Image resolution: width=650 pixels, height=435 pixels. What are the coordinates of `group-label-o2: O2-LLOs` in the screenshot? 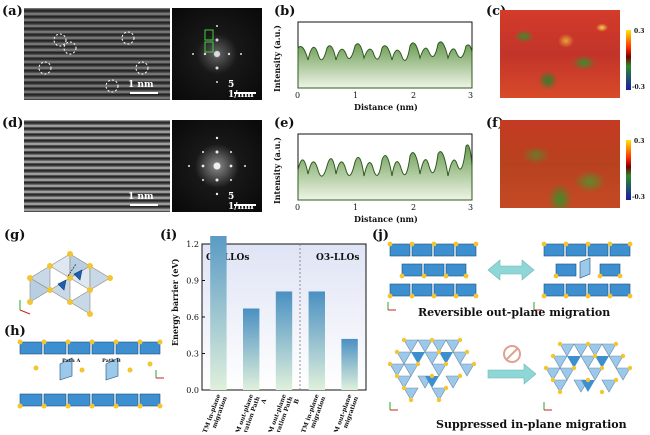 It's located at (227, 258).